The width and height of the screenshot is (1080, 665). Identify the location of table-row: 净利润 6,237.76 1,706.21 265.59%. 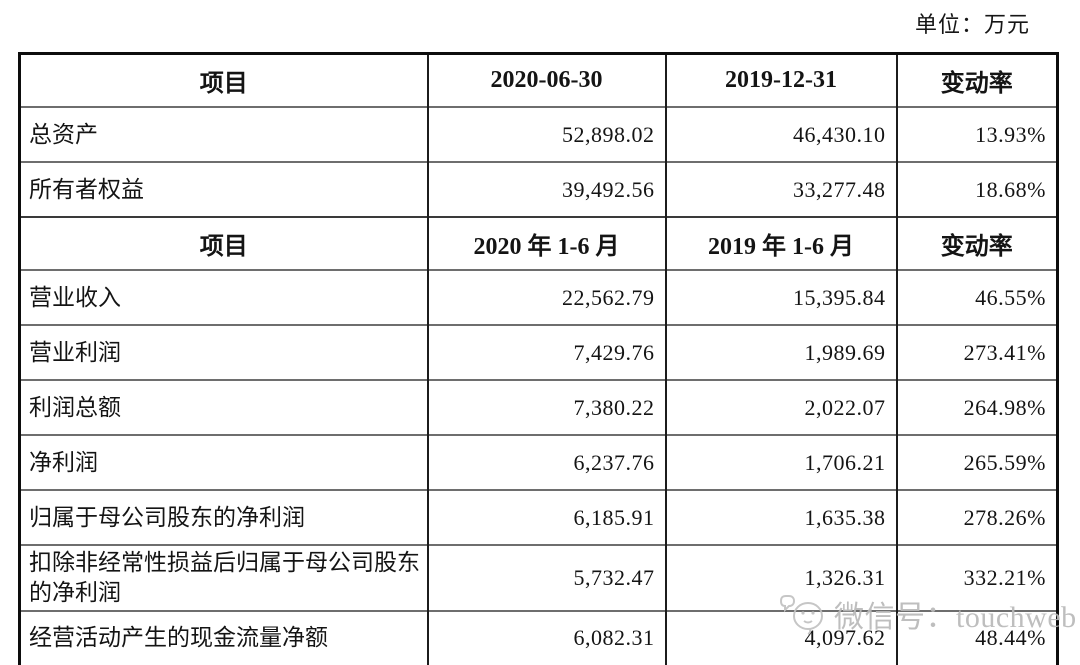
(538, 462).